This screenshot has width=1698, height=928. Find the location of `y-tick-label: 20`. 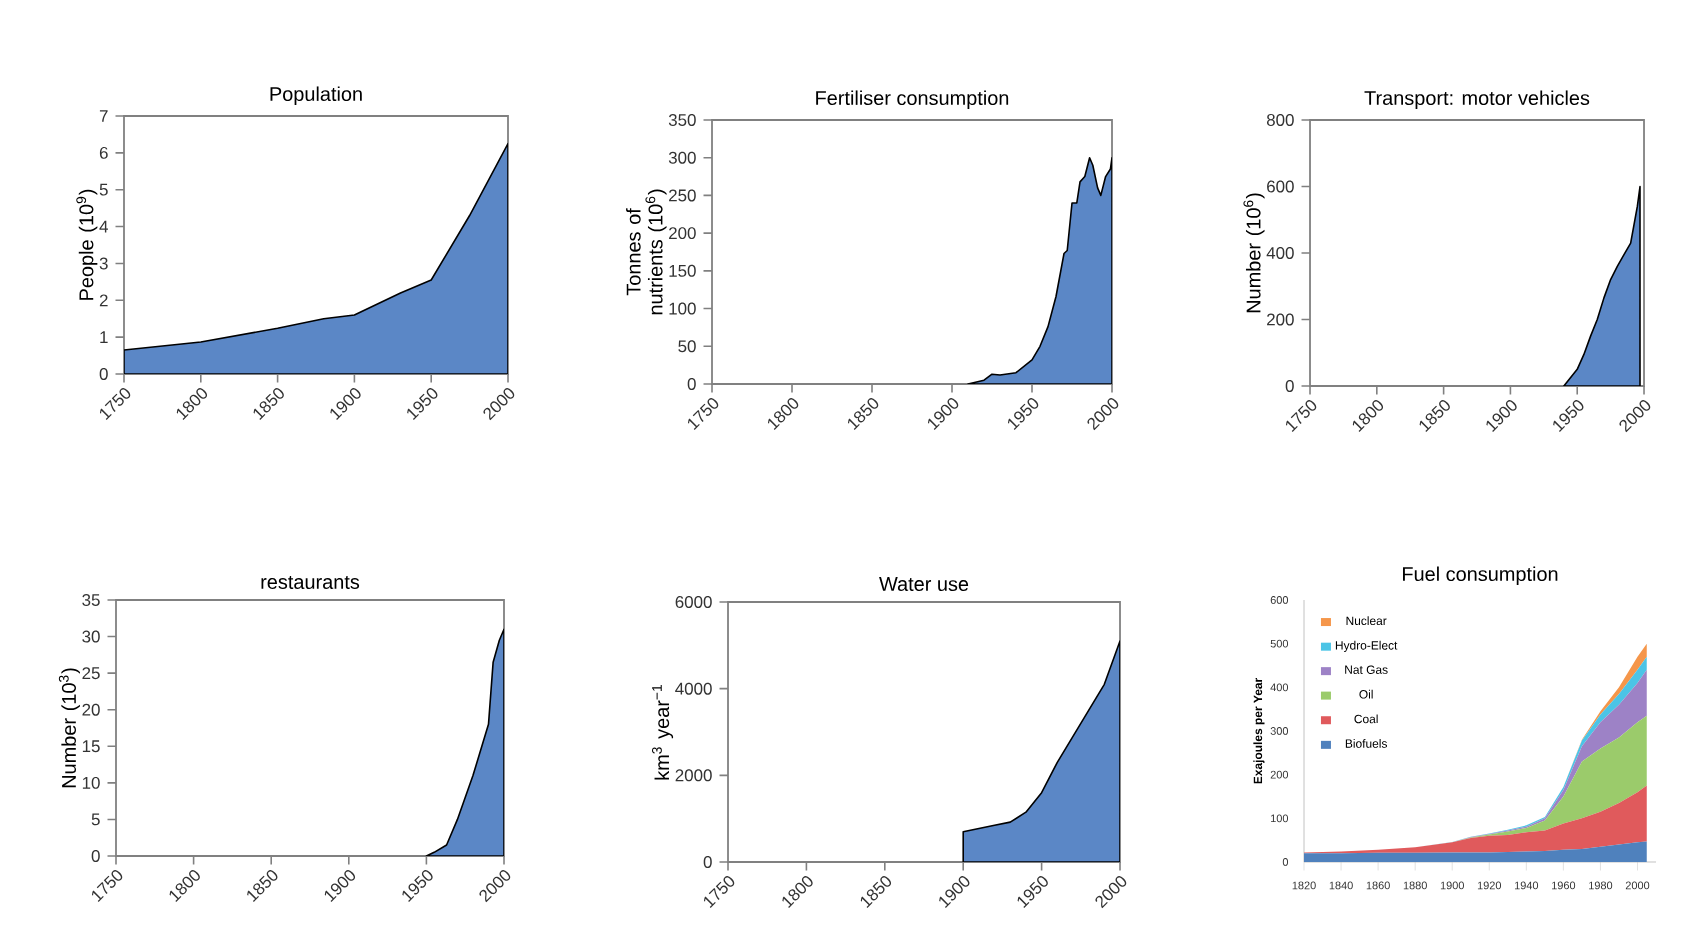

y-tick-label: 20 is located at coordinates (91, 709).